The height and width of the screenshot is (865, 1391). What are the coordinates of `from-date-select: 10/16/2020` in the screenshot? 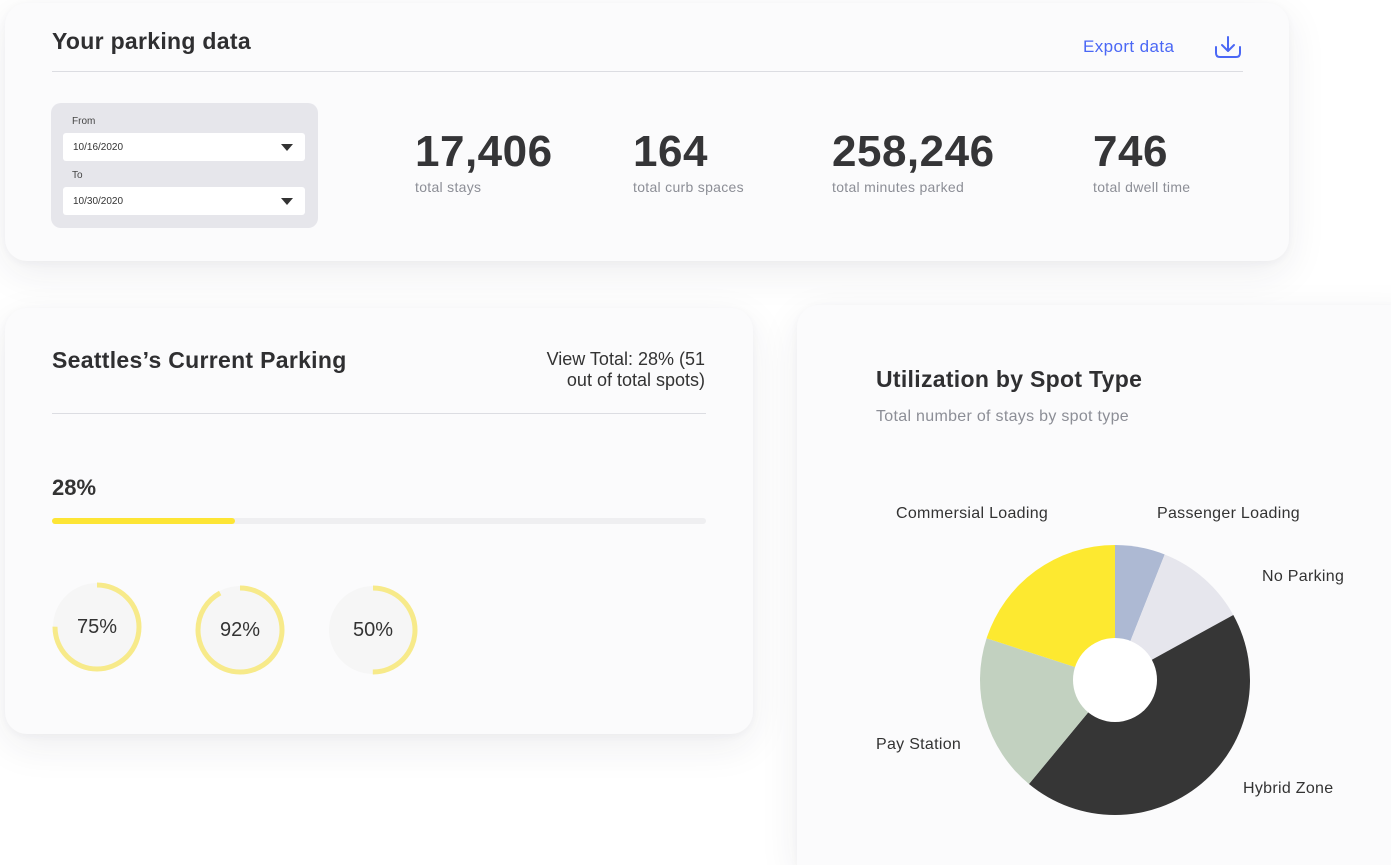 It's located at (184, 147).